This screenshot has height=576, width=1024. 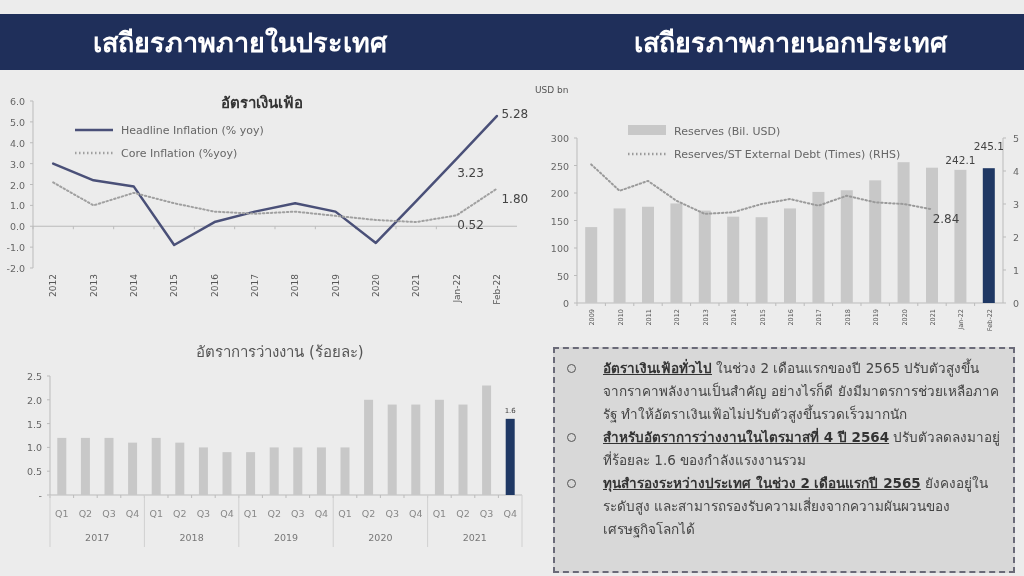 I want to click on legend-label: Headline Inflation (% yoy), so click(x=192, y=130).